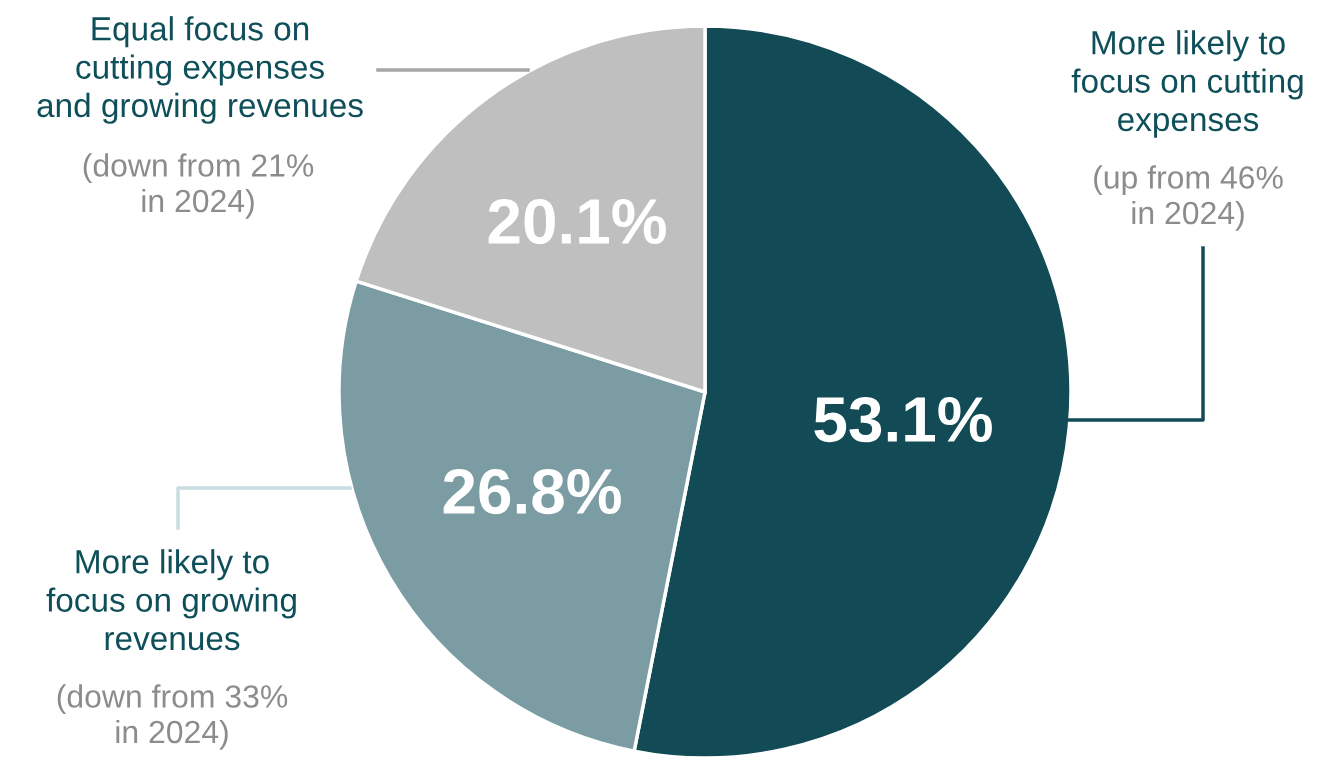 This screenshot has width=1337, height=764. Describe the element at coordinates (1187, 84) in the screenshot. I see `slice-label: More likely to focus on cutting expenses` at that location.